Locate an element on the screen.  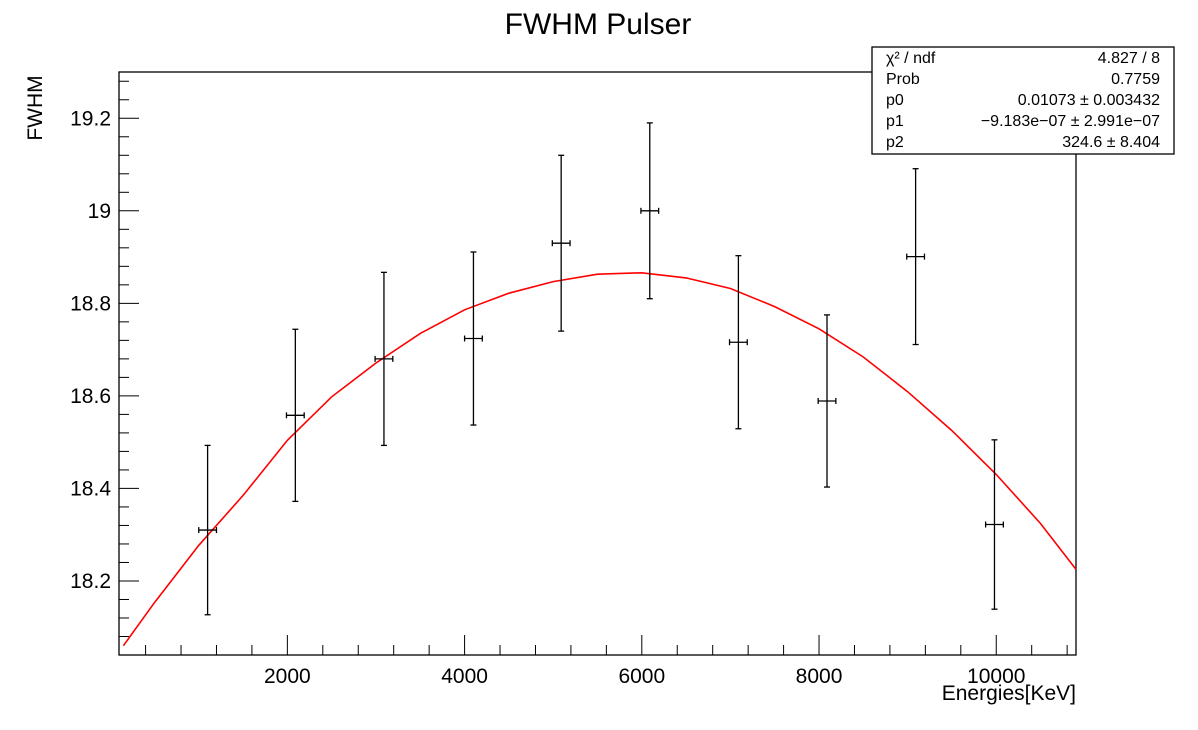
x-axis-tick-labels: 2000 4000 6000 8000 10000 is located at coordinates (644, 676).